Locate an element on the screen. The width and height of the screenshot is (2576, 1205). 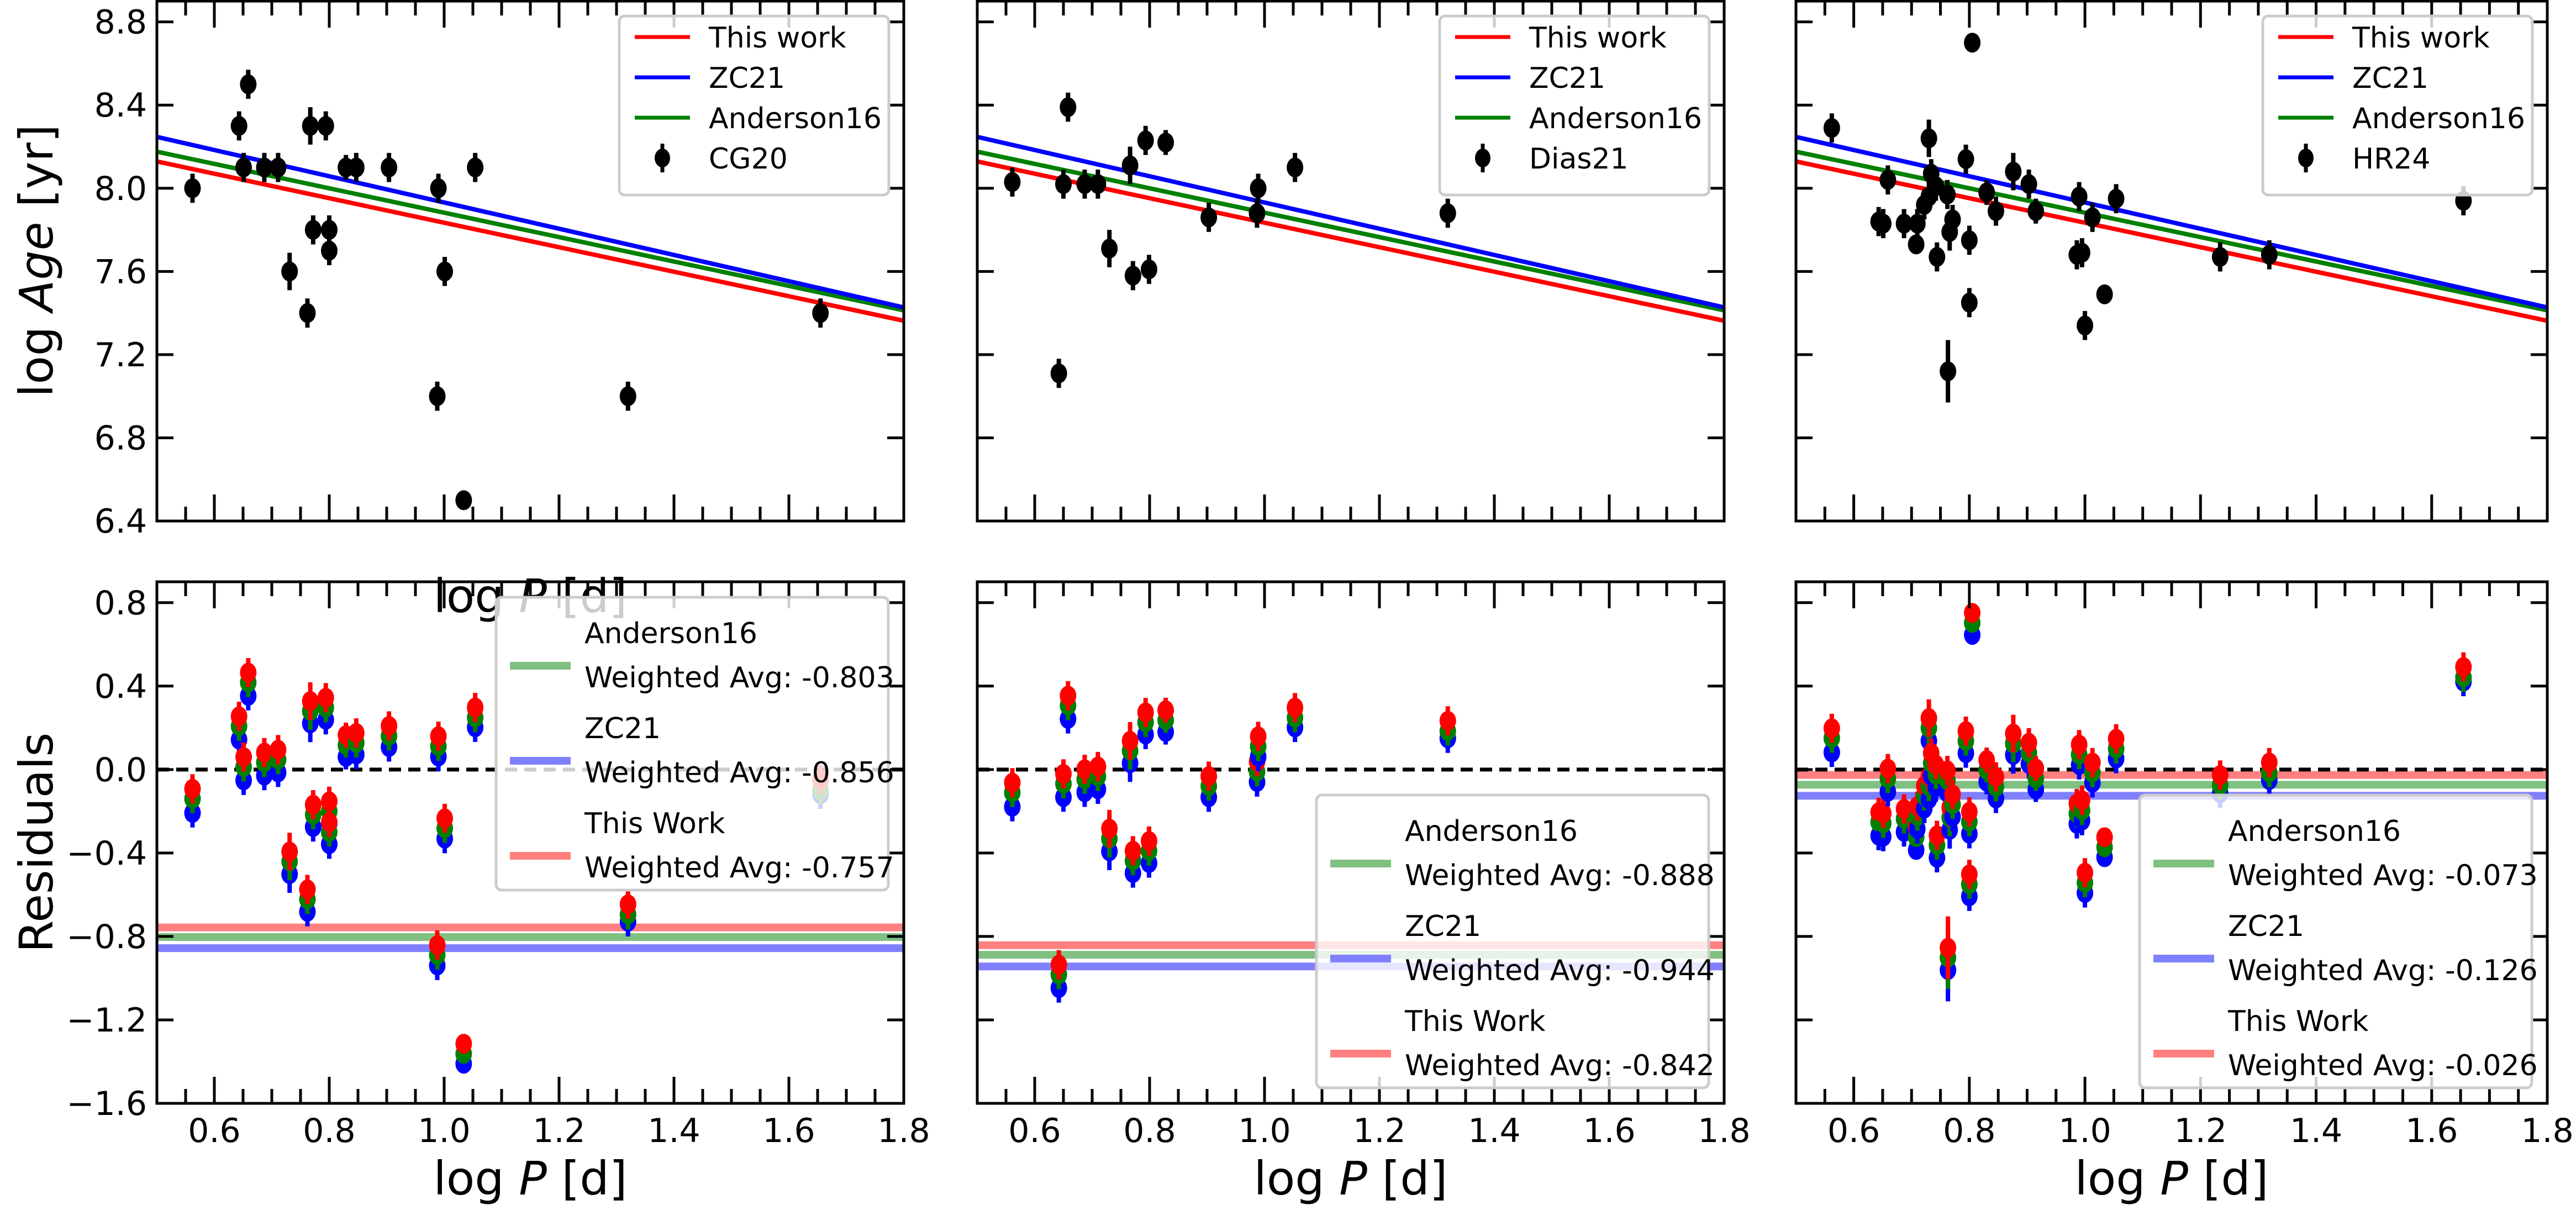
legend-weighted-avg: Weighted Avg: -0.757 is located at coordinates (739, 868).